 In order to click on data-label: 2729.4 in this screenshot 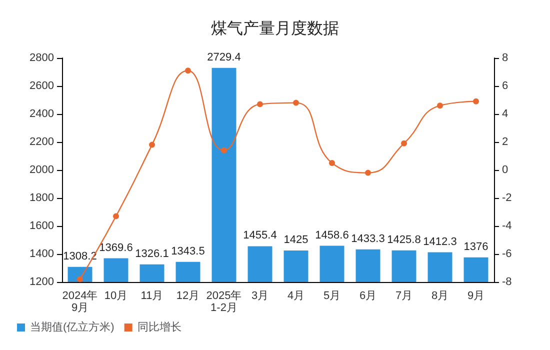, I will do `click(224, 57)`.